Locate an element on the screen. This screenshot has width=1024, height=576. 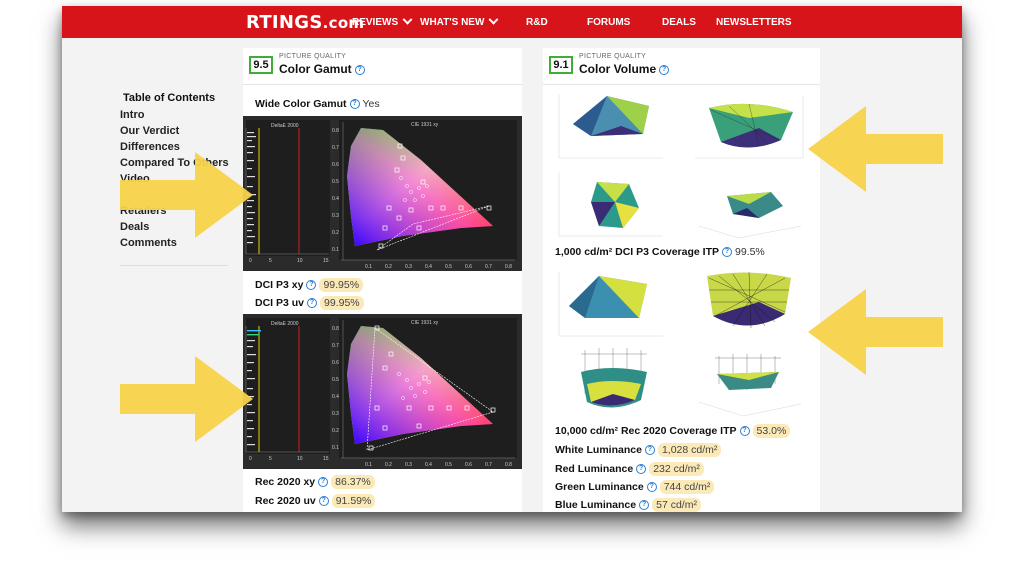
nav-deals: DEALS is located at coordinates (679, 22).